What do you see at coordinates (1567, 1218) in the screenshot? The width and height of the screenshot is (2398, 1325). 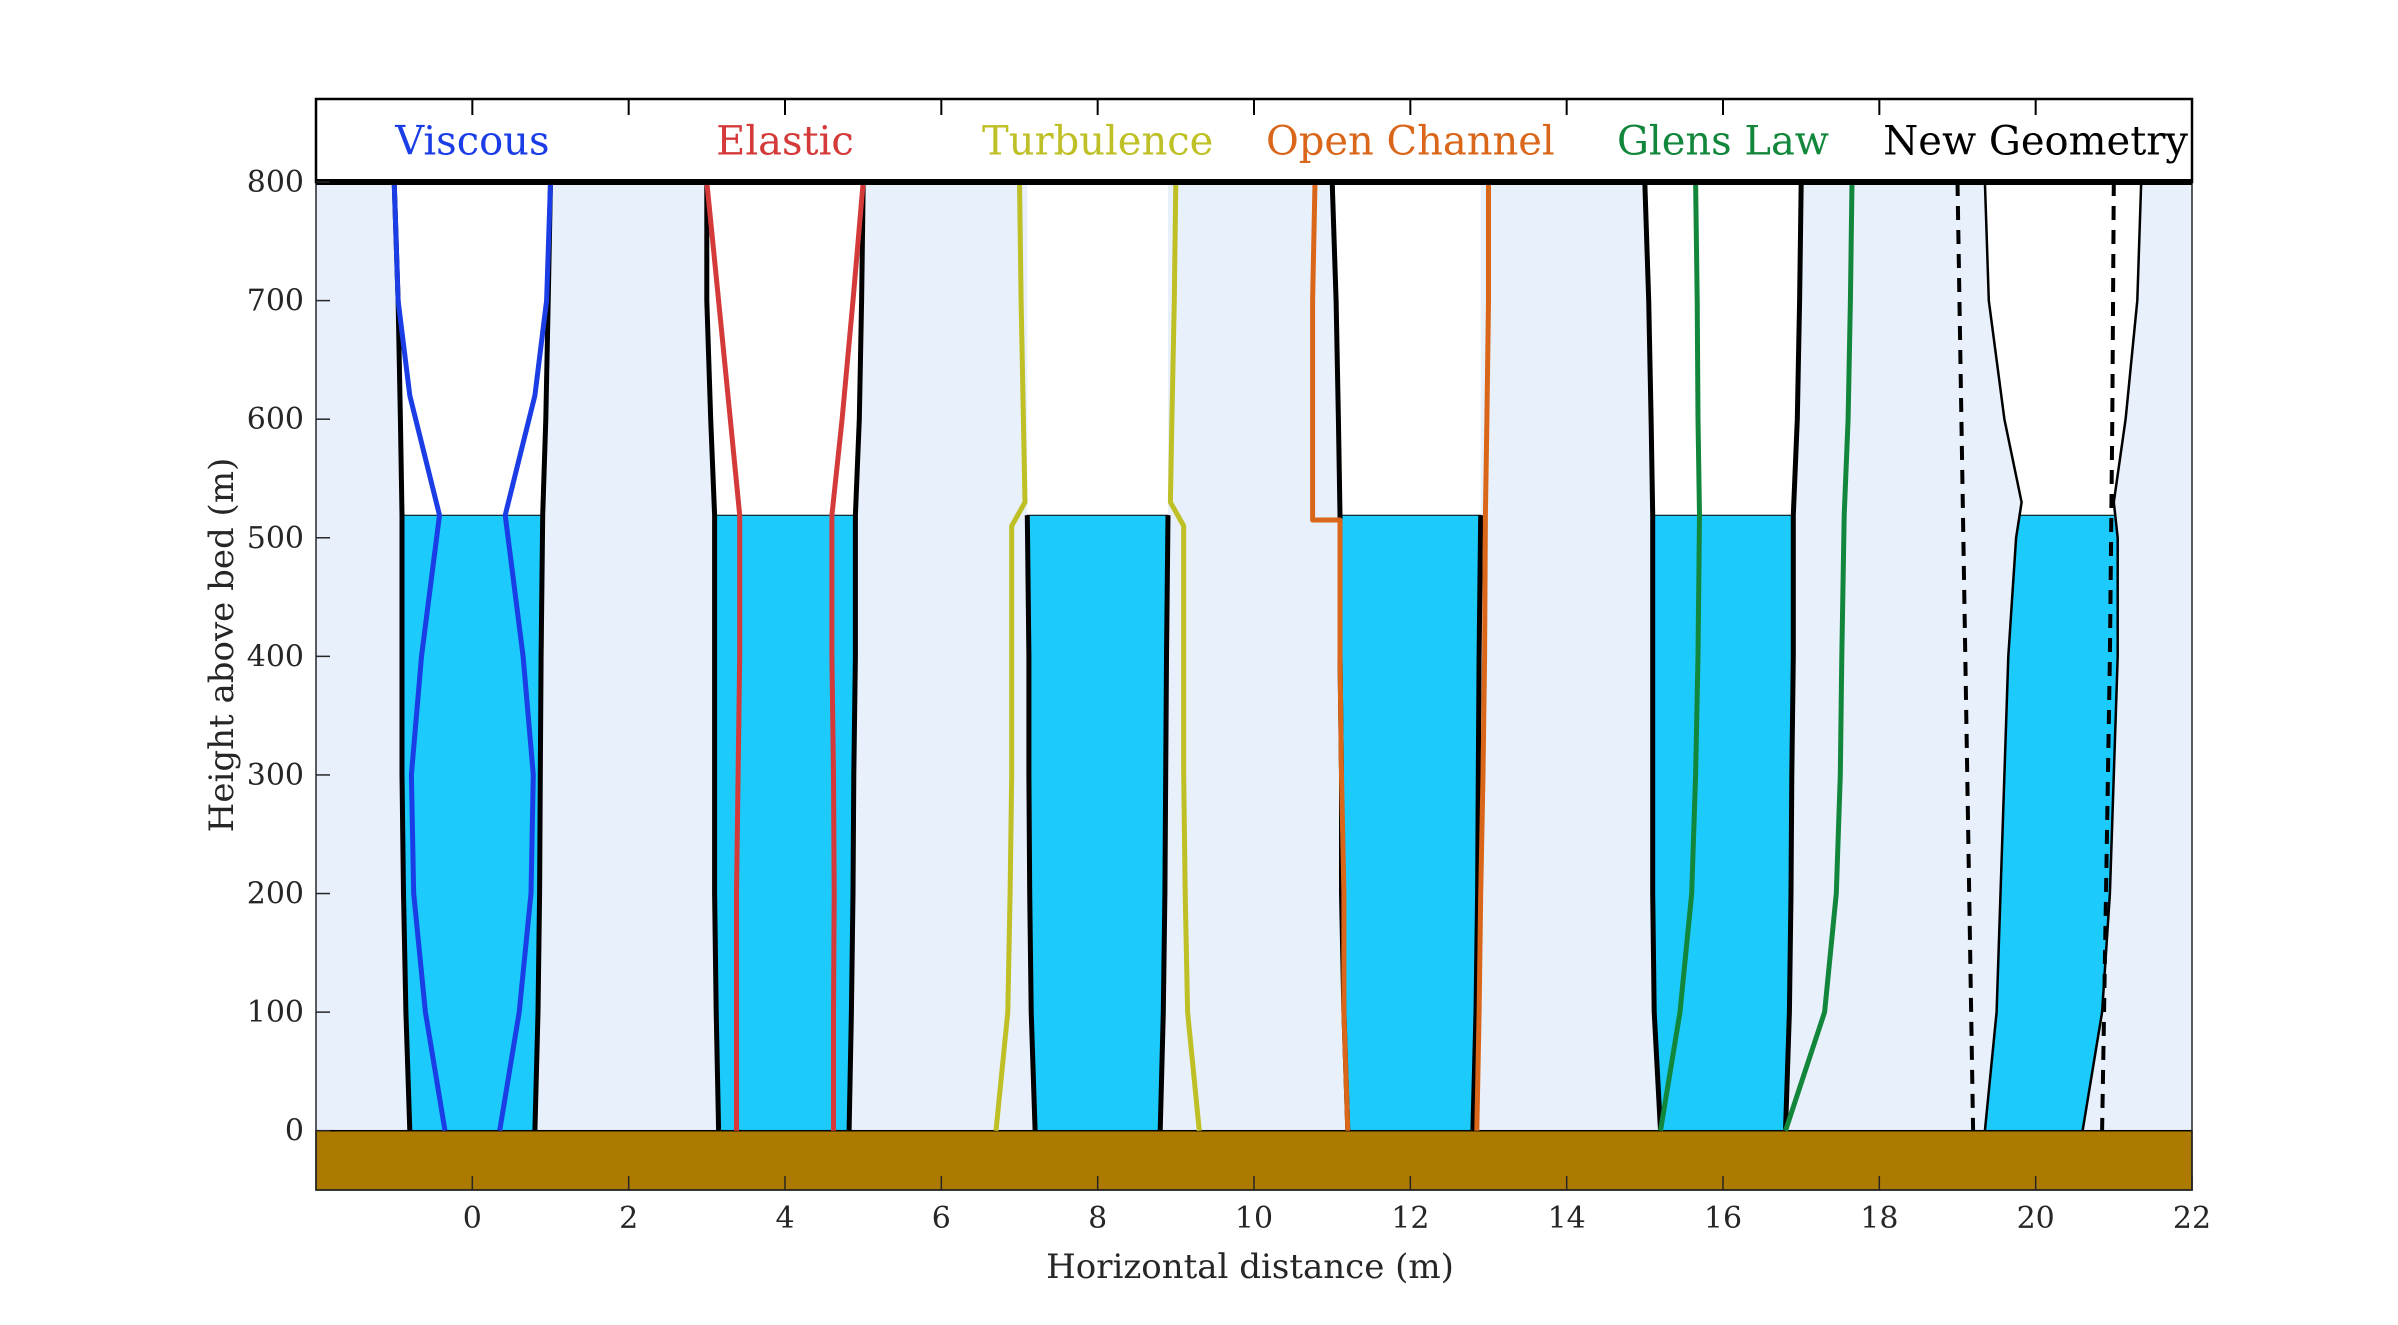 I see `x-tick-label-7: 14` at bounding box center [1567, 1218].